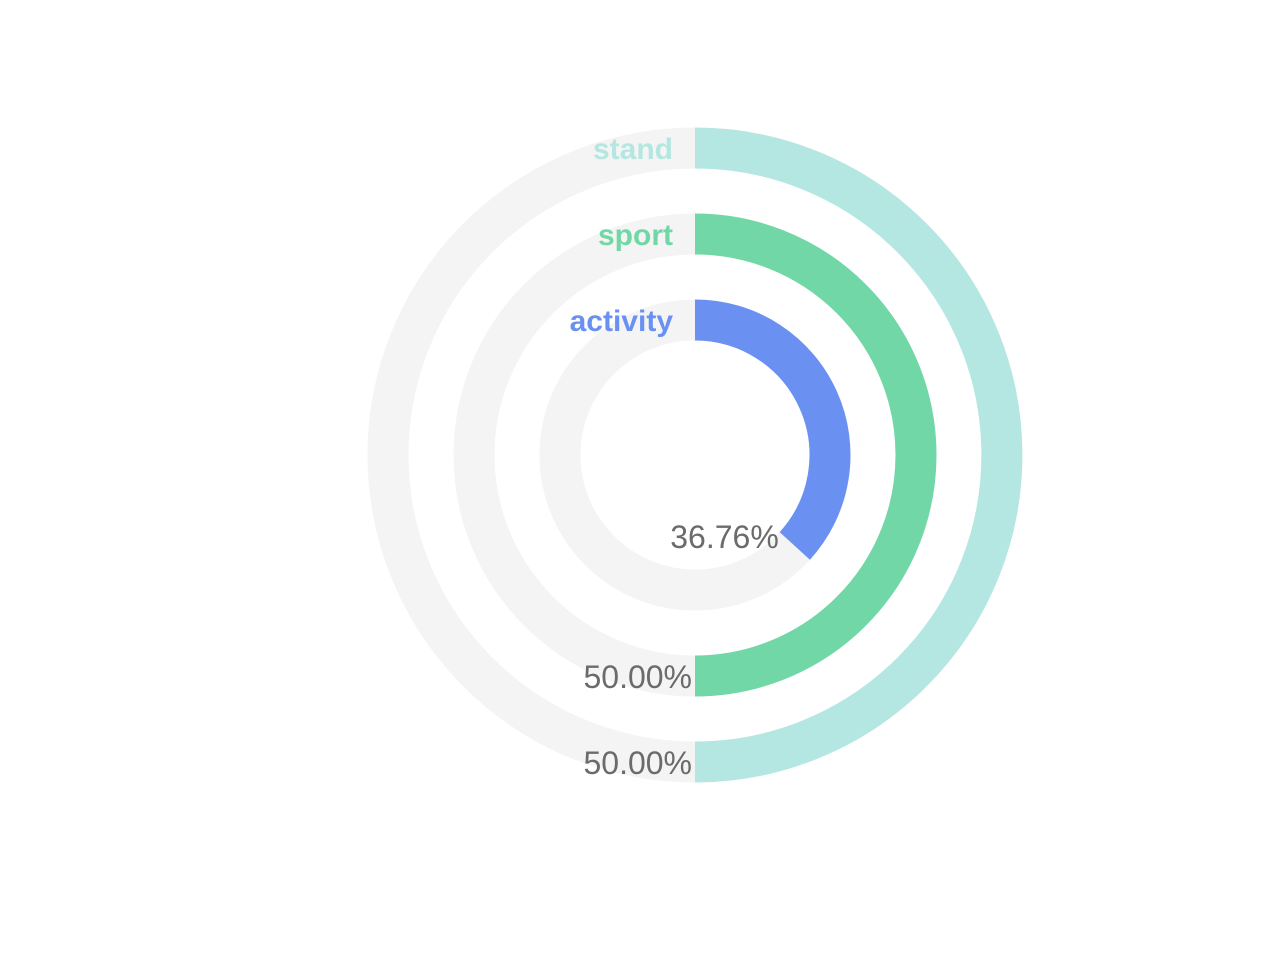 The image size is (1280, 965). What do you see at coordinates (637, 763) in the screenshot?
I see `value-label-stand: 50.00%` at bounding box center [637, 763].